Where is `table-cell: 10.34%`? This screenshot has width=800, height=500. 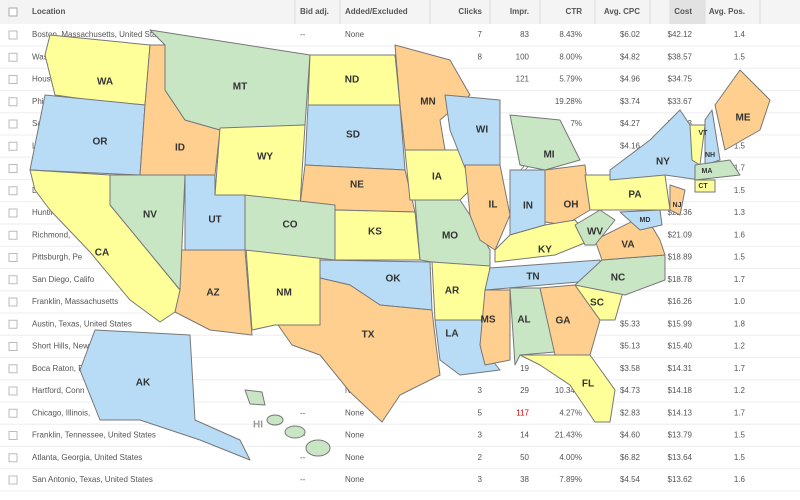
table-cell: 10.34% is located at coordinates (568, 390).